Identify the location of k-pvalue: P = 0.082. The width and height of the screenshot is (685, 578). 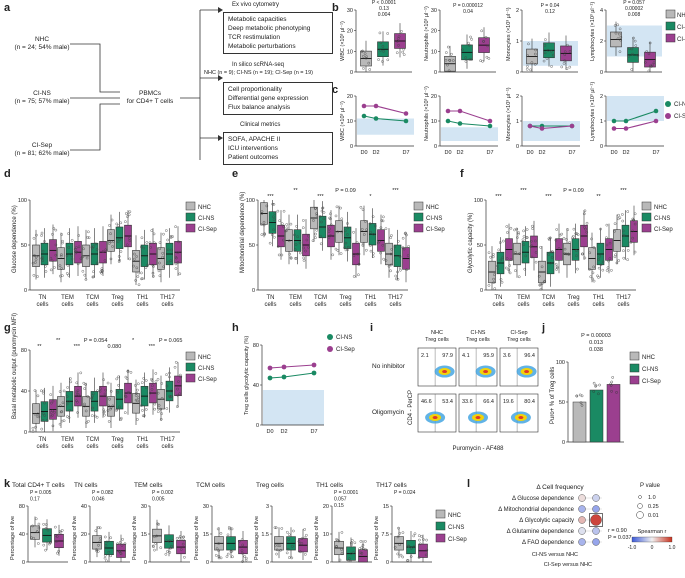
(103, 493).